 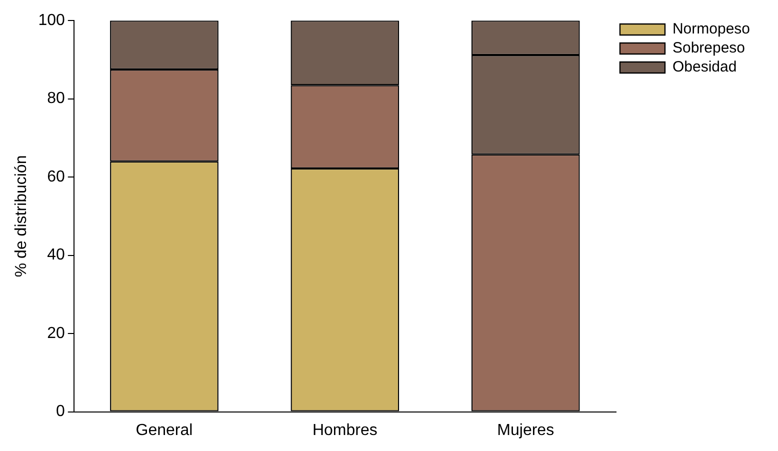 I want to click on y-tick-label: 0, so click(x=60, y=411).